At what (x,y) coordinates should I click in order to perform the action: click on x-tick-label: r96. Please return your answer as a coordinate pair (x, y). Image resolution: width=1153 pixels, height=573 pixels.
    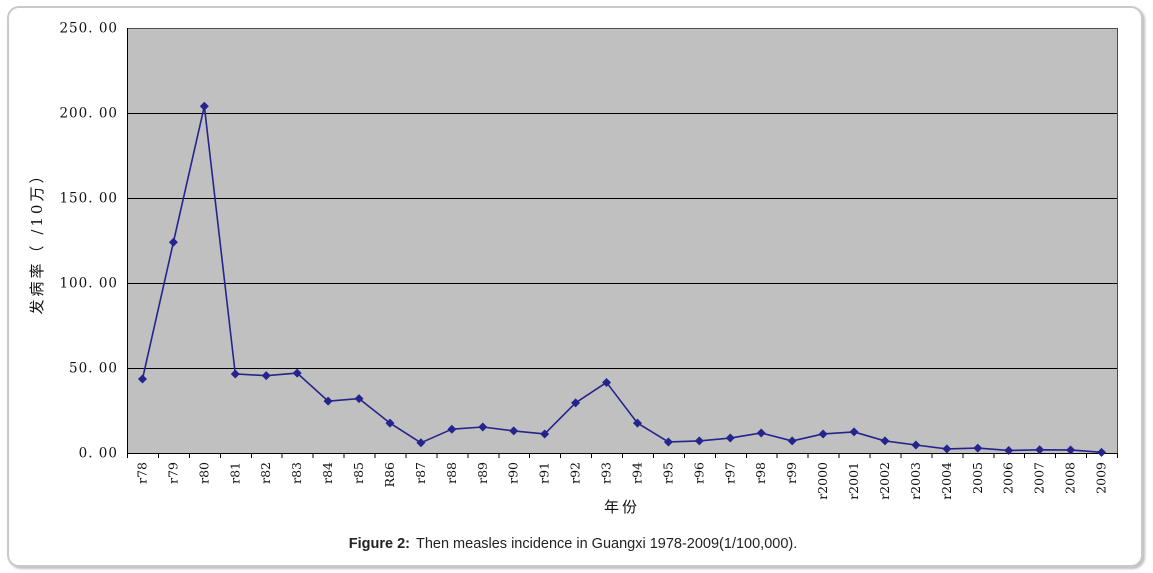
    Looking at the image, I should click on (698, 473).